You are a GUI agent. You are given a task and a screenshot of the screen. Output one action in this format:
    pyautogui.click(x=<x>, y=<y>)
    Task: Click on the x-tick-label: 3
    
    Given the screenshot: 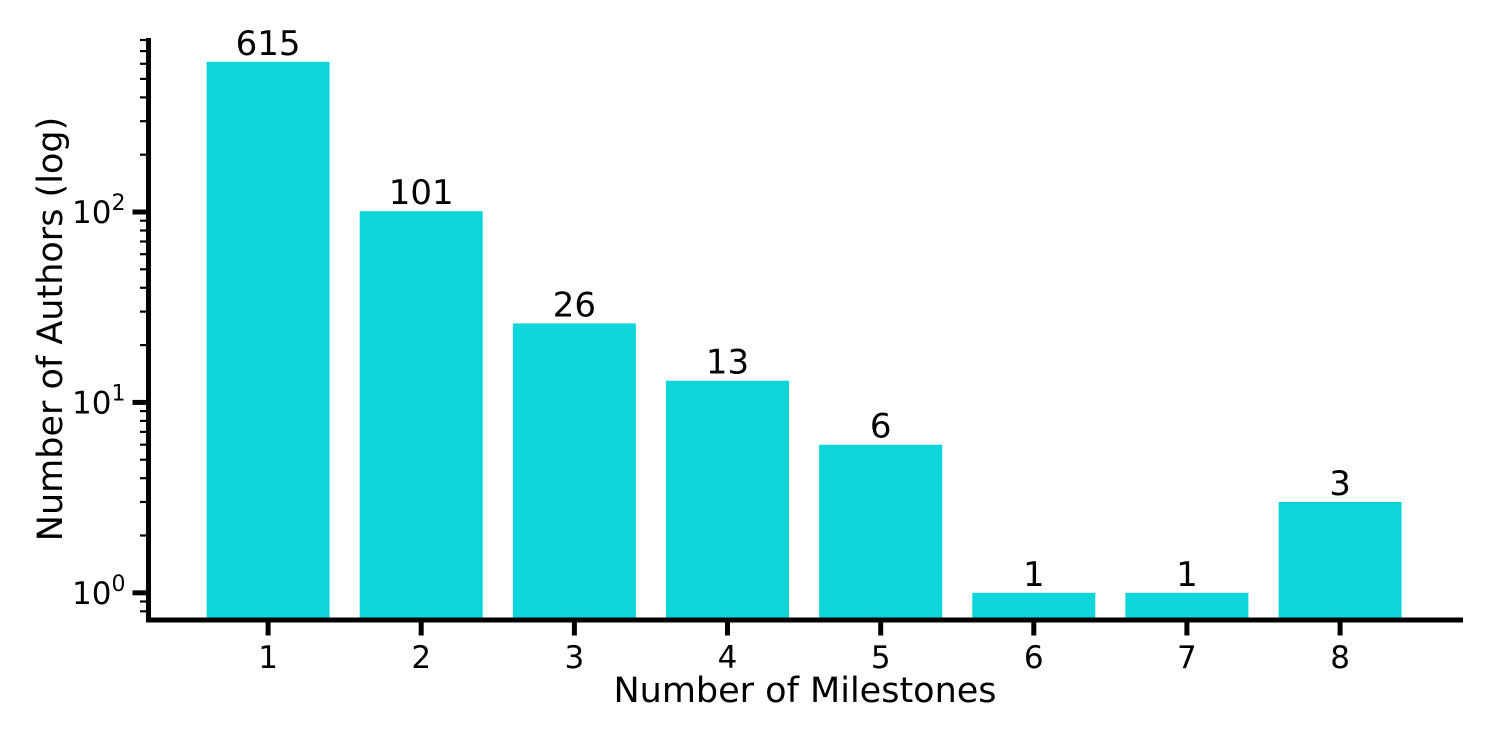 What is the action you would take?
    pyautogui.click(x=575, y=658)
    